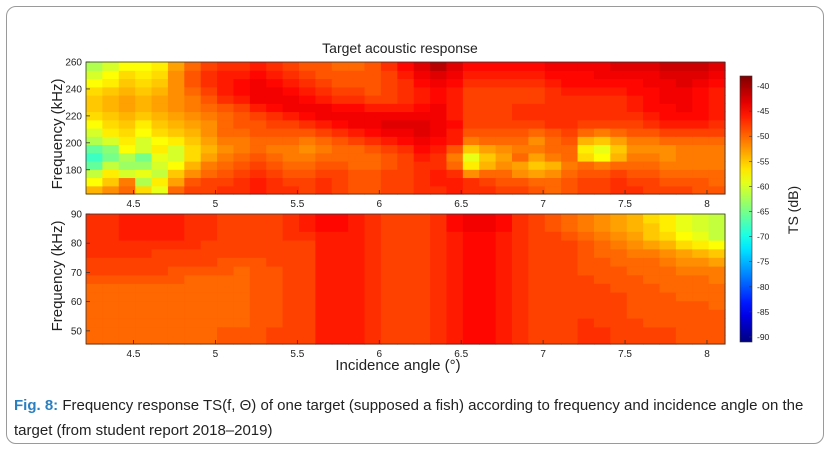 This screenshot has width=830, height=450. I want to click on y-axis-label-bottom: Frequency (kHz), so click(57, 276).